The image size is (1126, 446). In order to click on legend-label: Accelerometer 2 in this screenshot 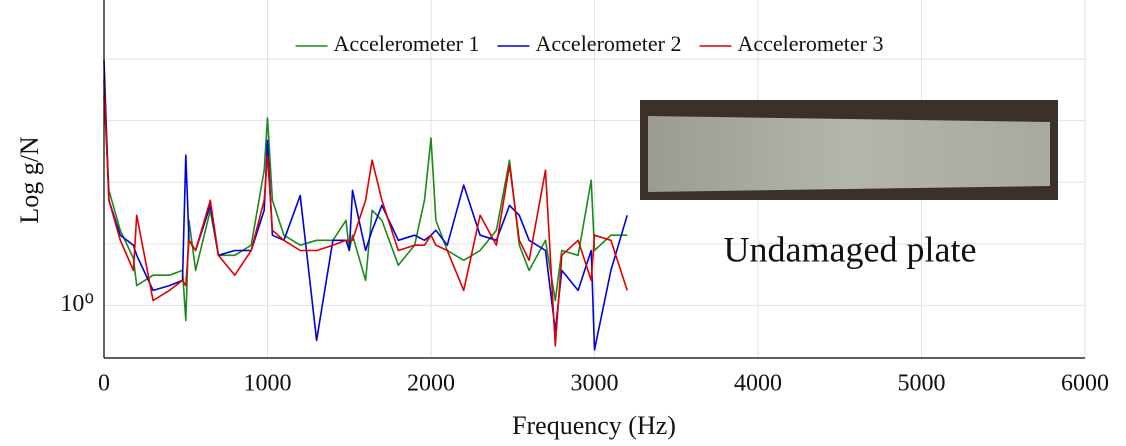, I will do `click(609, 43)`.